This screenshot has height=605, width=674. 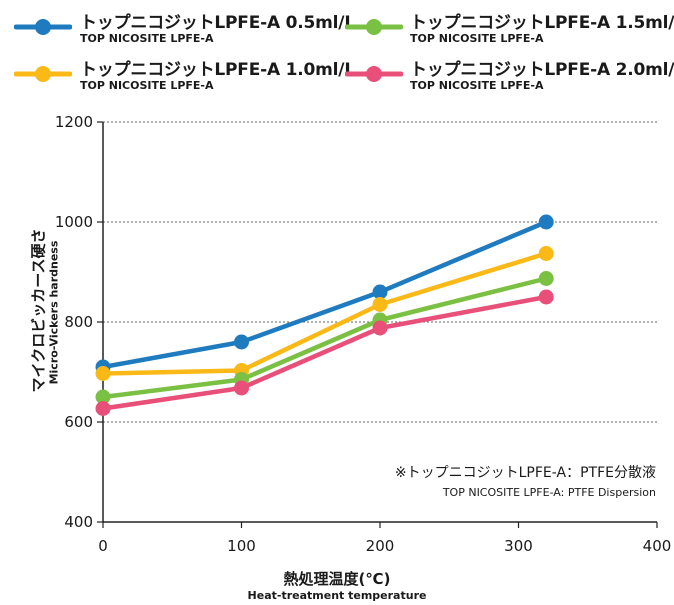 I want to click on dispersion-note-en: TOP NICOSITE LPFE-A: PTFE Dispersion, so click(x=549, y=492).